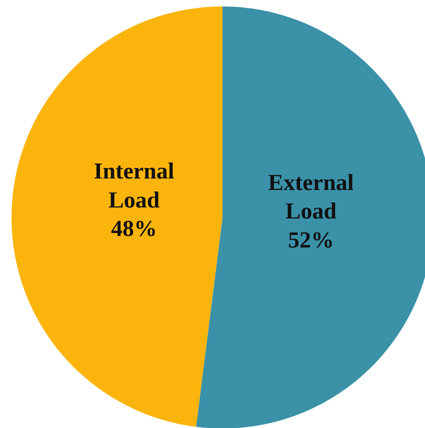  Describe the element at coordinates (311, 239) in the screenshot. I see `data-label: 52%` at that location.